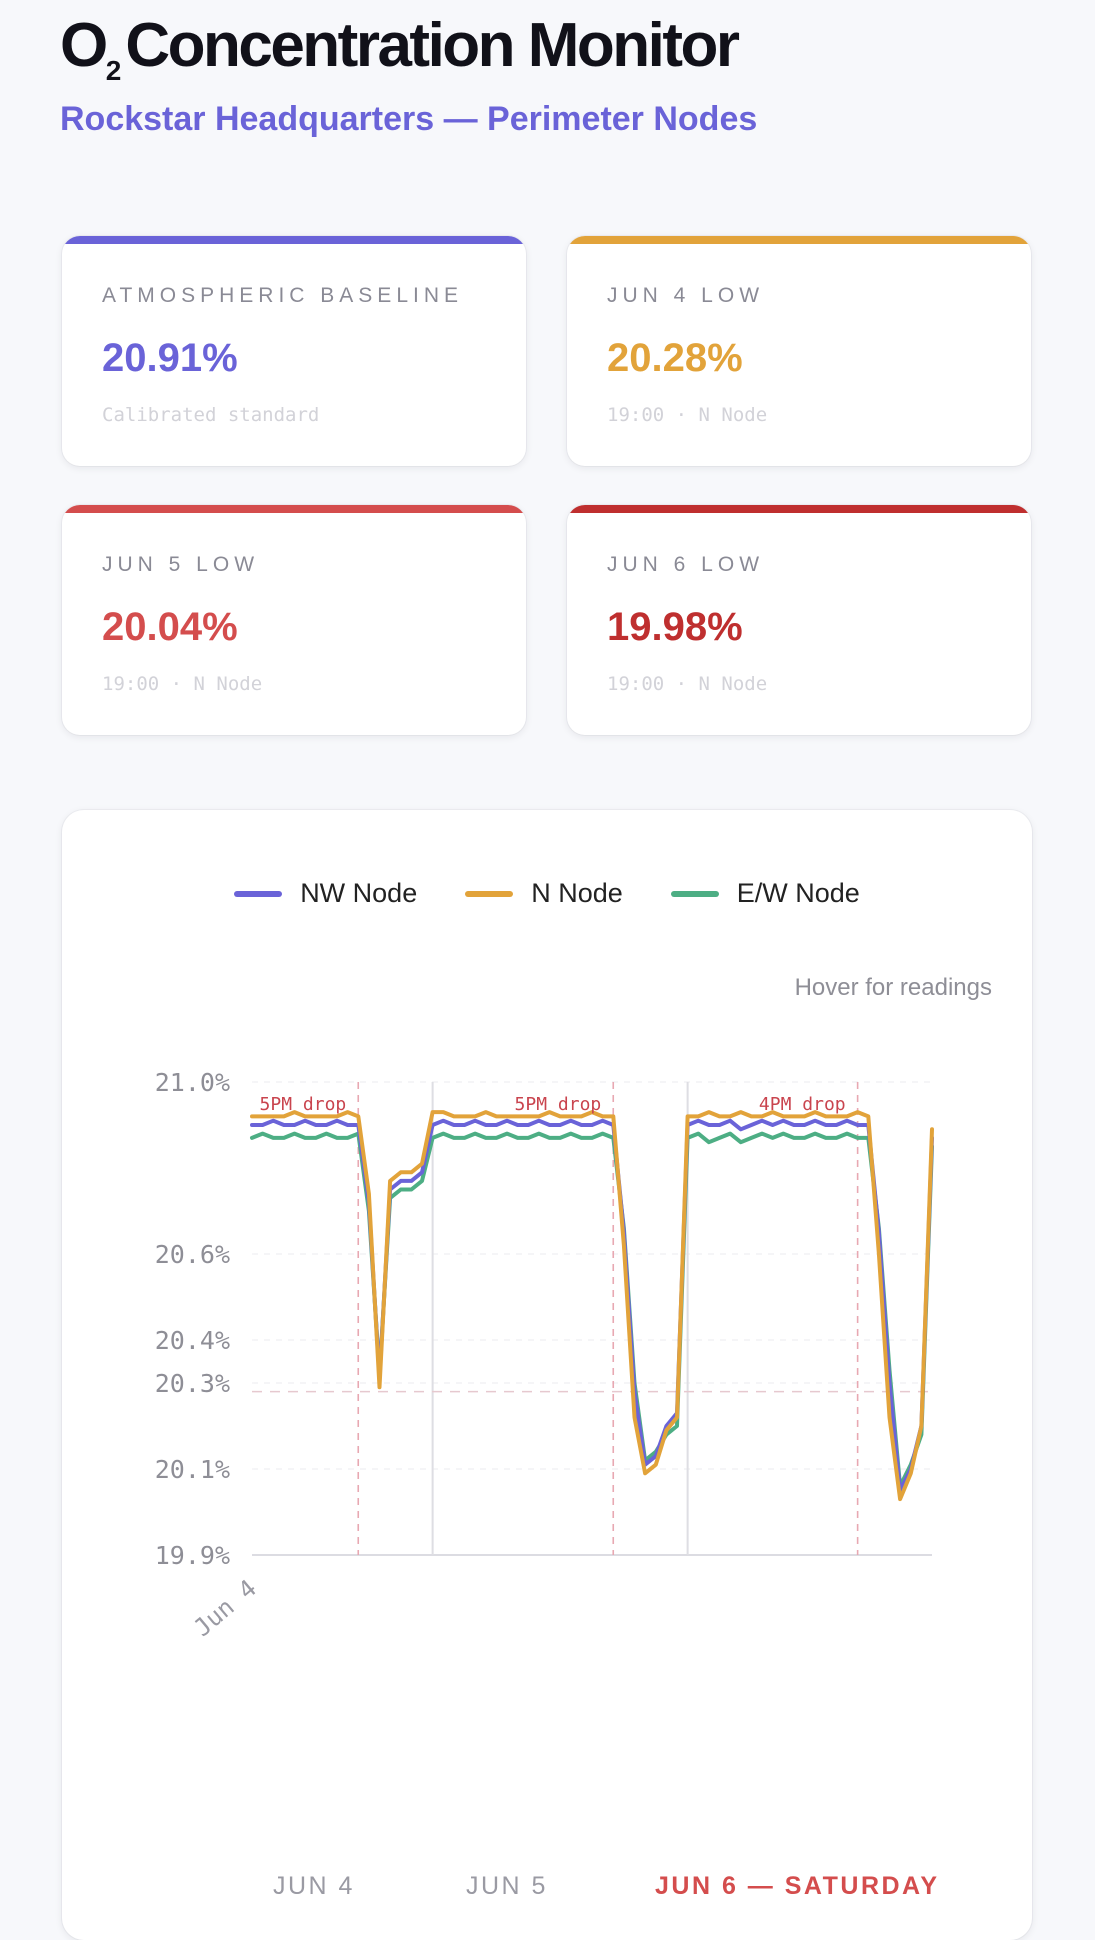  What do you see at coordinates (192, 1340) in the screenshot?
I see `y-tick-label: 20.4%` at bounding box center [192, 1340].